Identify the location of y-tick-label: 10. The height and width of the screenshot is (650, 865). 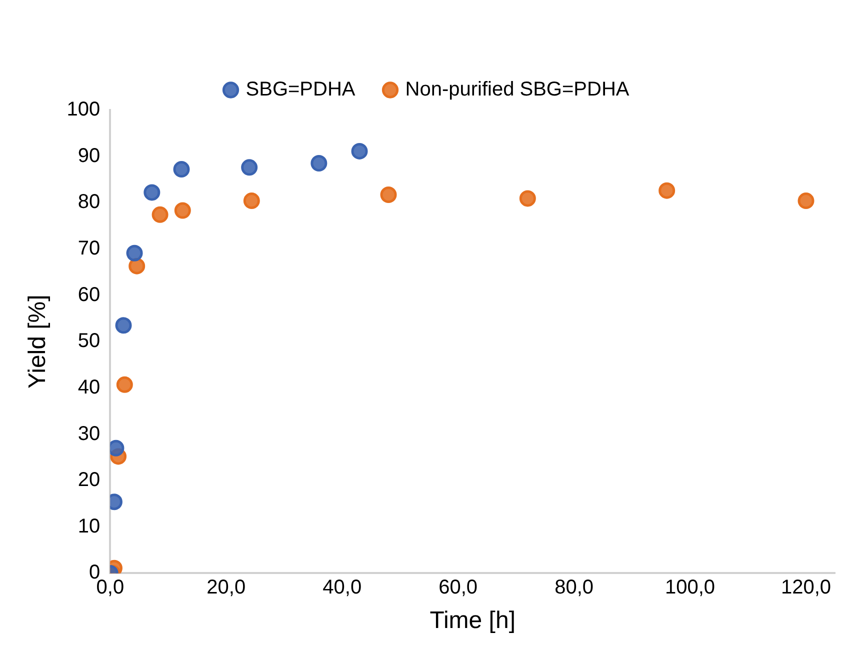
(89, 526).